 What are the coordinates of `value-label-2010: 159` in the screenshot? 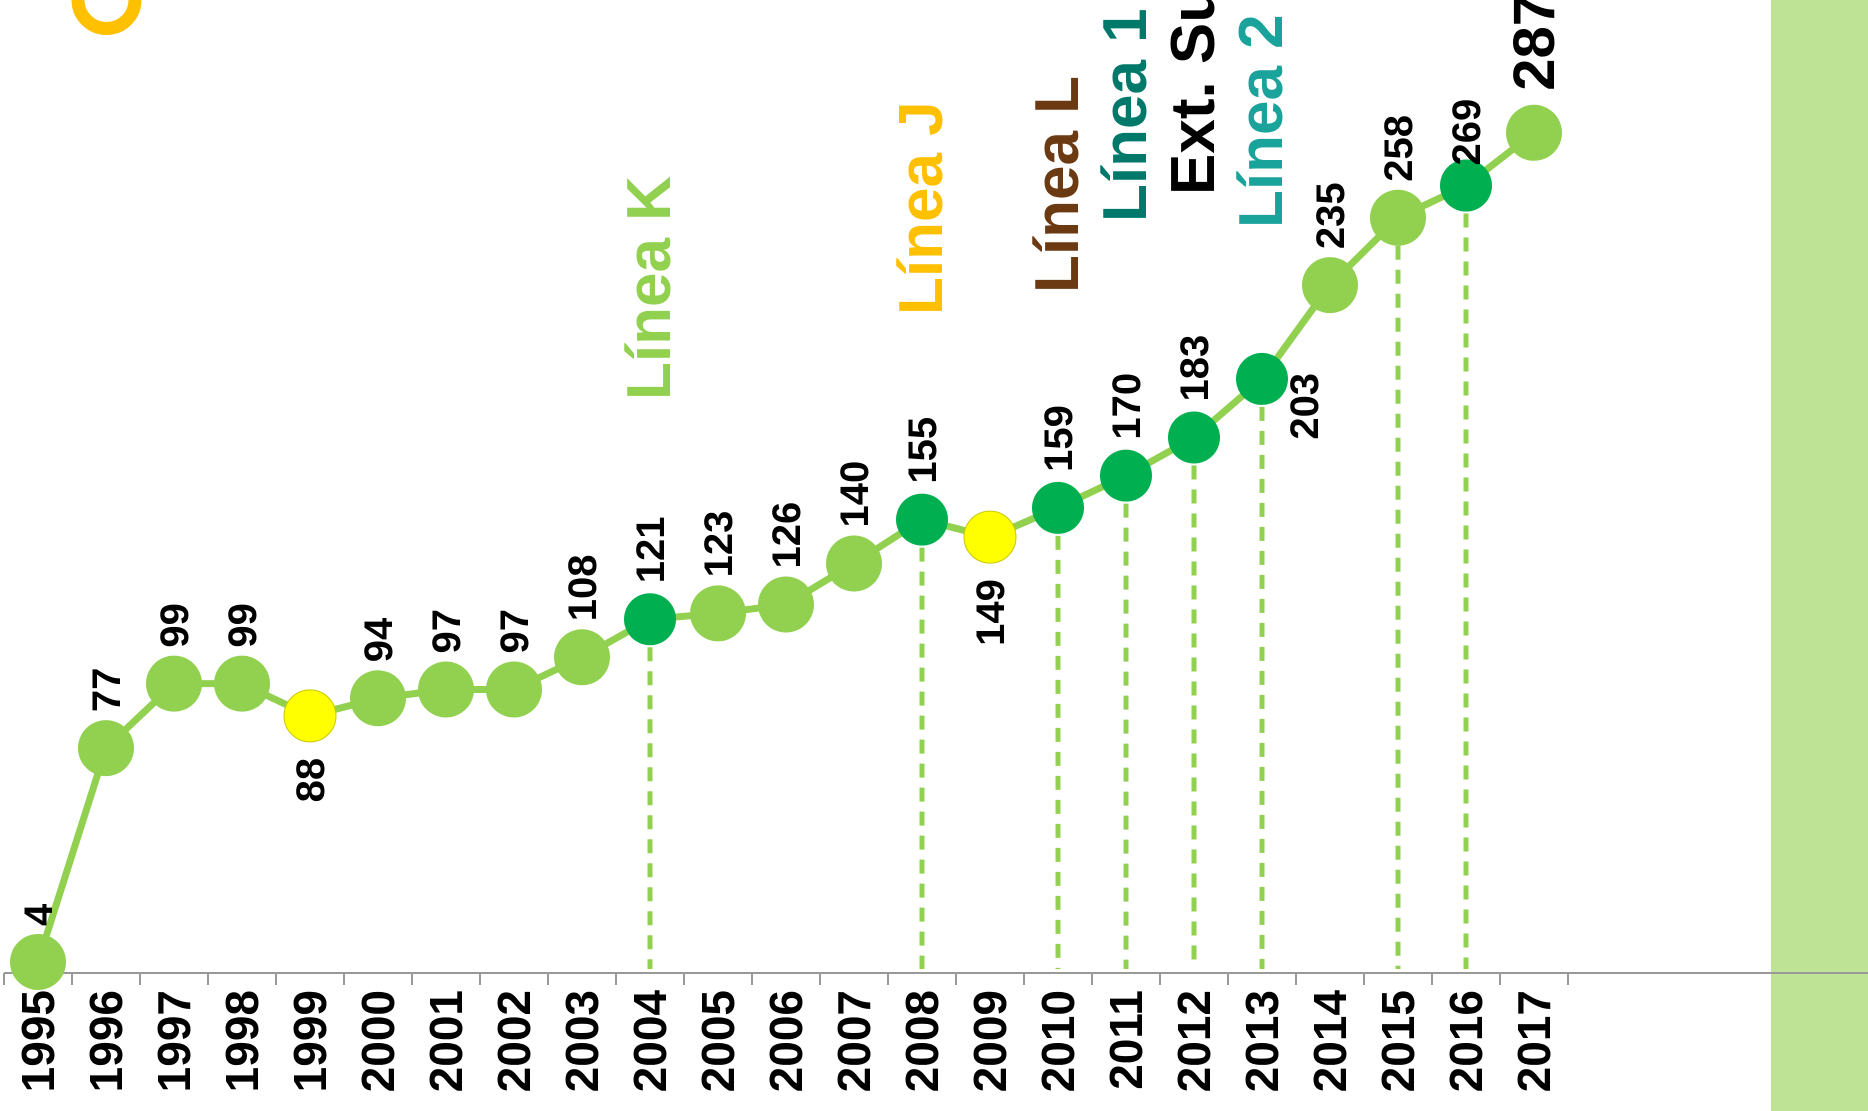 It's located at (1059, 438).